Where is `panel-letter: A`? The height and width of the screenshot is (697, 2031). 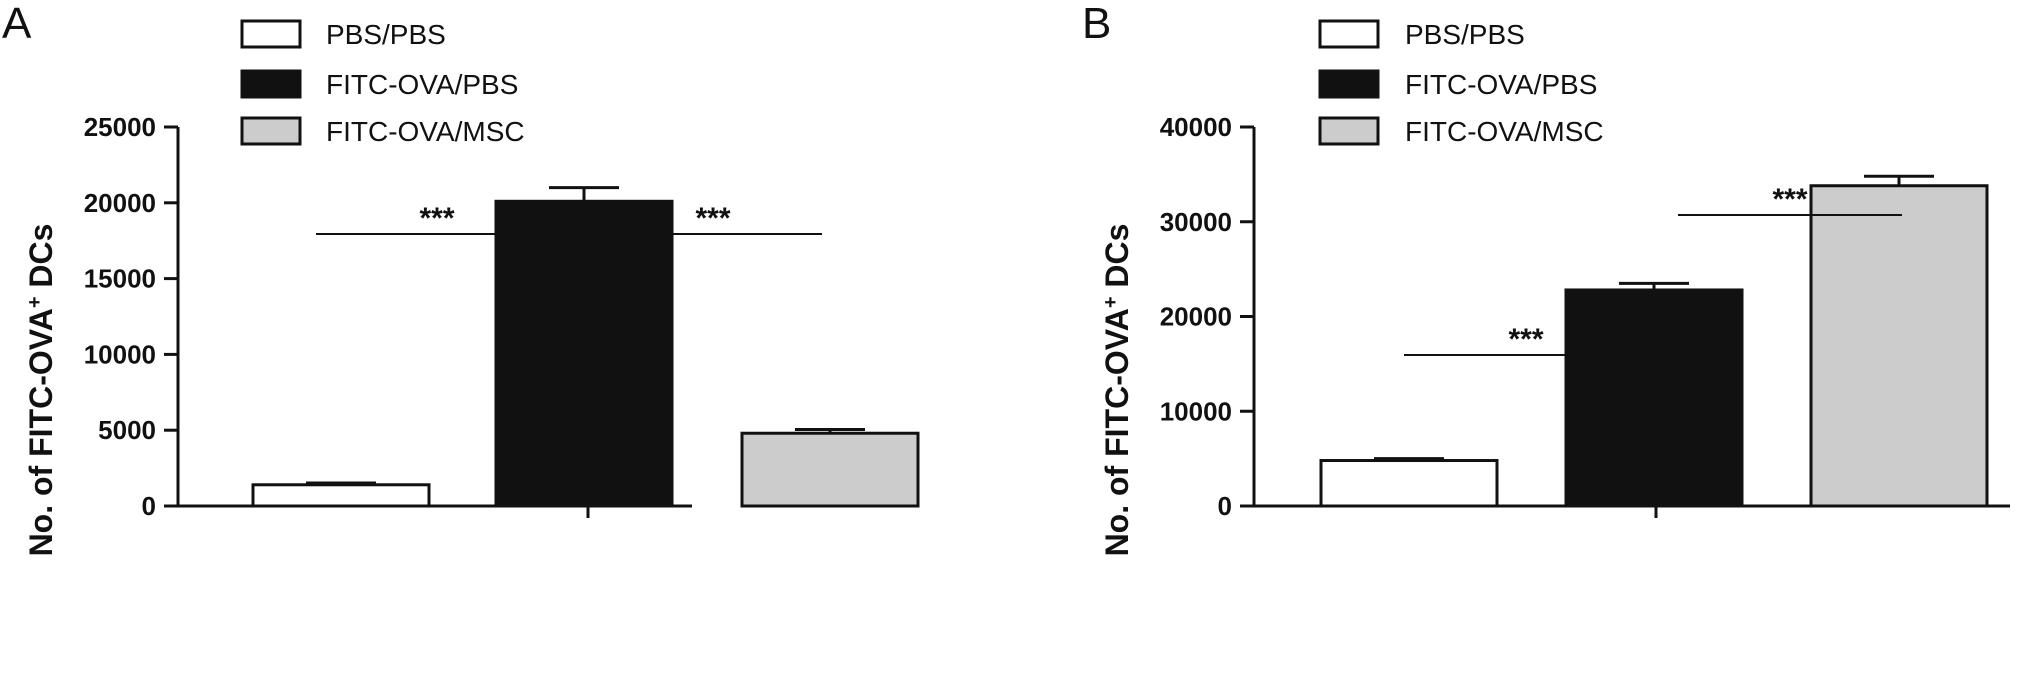
panel-letter: A is located at coordinates (17, 24).